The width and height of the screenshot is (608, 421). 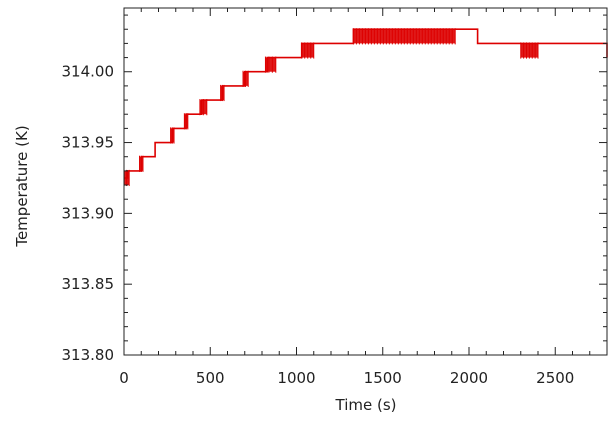 What do you see at coordinates (22, 186) in the screenshot?
I see `y-axis-label: Temperature (K)` at bounding box center [22, 186].